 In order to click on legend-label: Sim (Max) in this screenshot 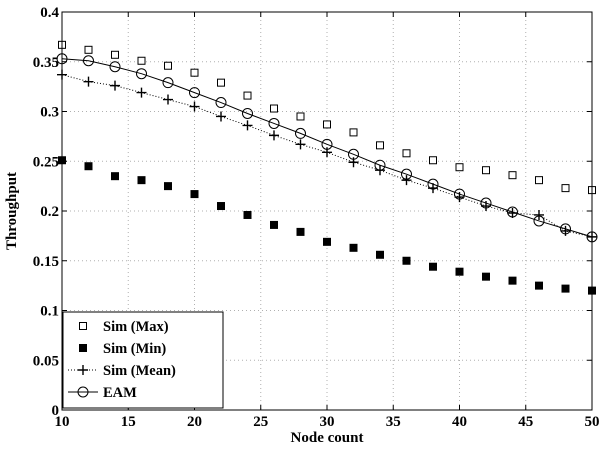, I will do `click(136, 327)`.